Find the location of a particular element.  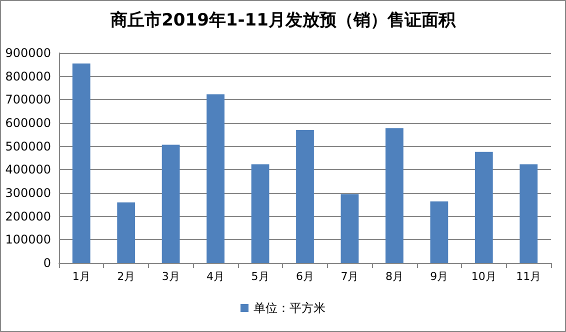

y-tick-label: 0 is located at coordinates (47, 263).